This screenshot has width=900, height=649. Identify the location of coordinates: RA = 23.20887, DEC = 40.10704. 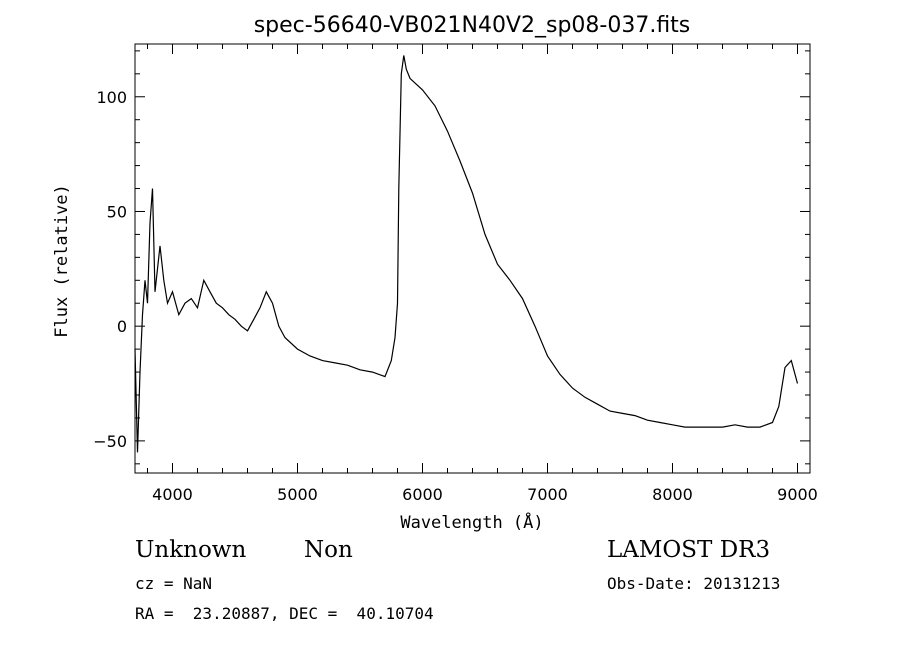
(284, 613).